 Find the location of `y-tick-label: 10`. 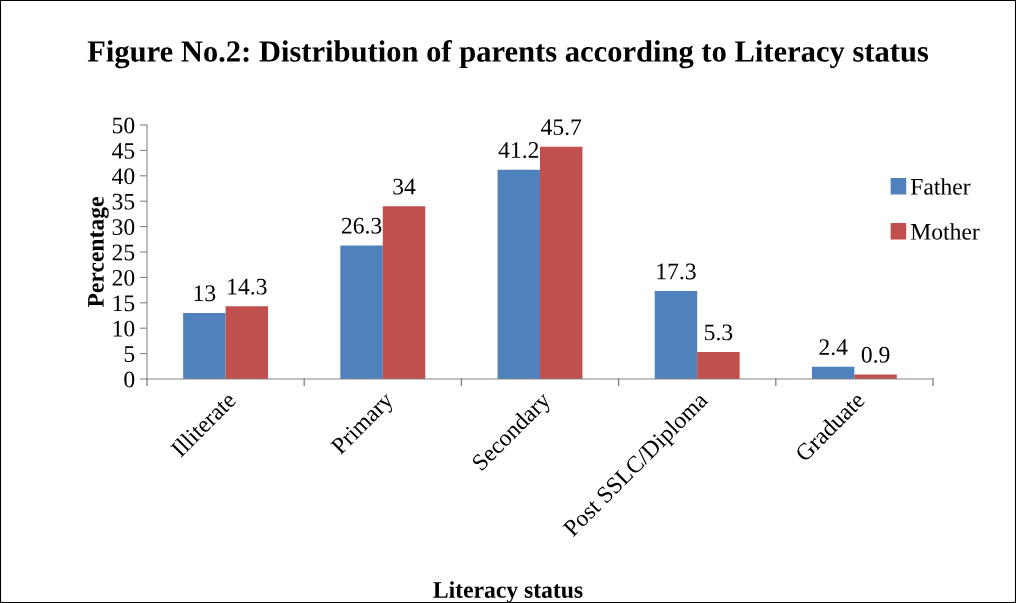

y-tick-label: 10 is located at coordinates (124, 328).